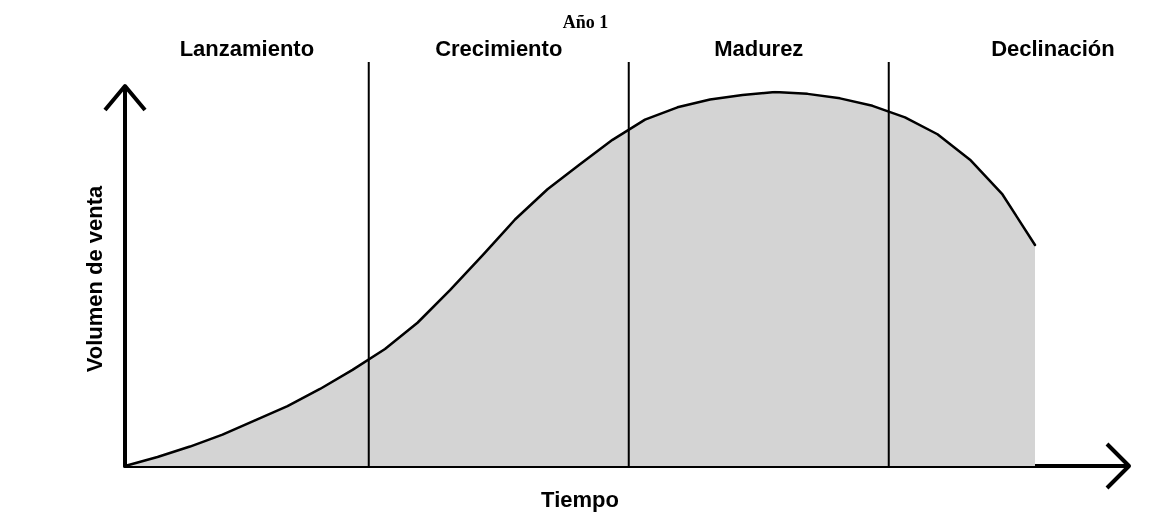  I want to click on x-axis-title: Tiempo, so click(580, 499).